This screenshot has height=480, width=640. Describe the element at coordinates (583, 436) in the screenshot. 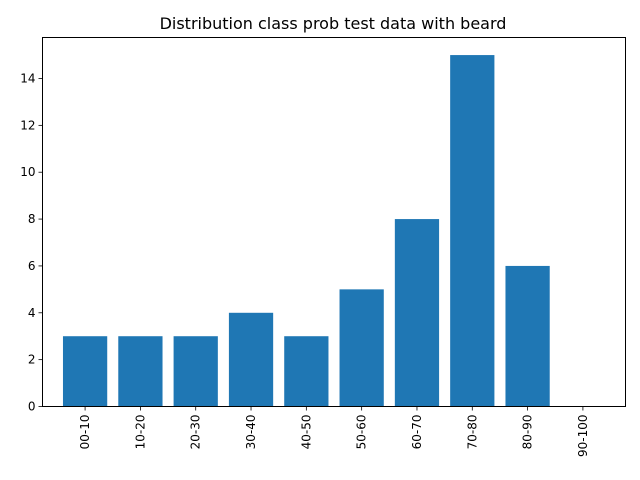

I see `x-tick-label: 90-100` at that location.